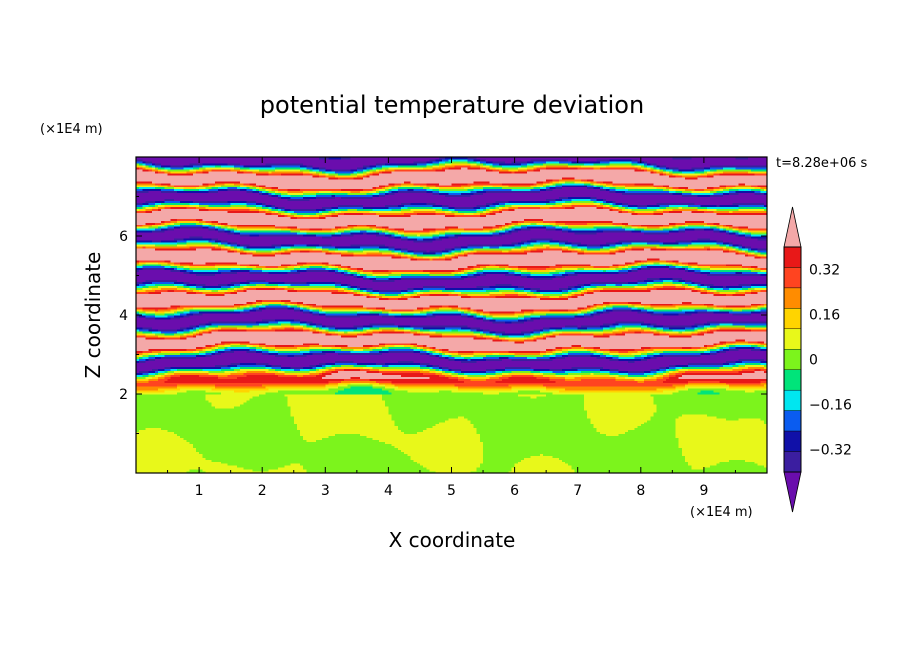 The height and width of the screenshot is (654, 904). Describe the element at coordinates (721, 512) in the screenshot. I see `x-unit-label: (×1E4 m)` at that location.